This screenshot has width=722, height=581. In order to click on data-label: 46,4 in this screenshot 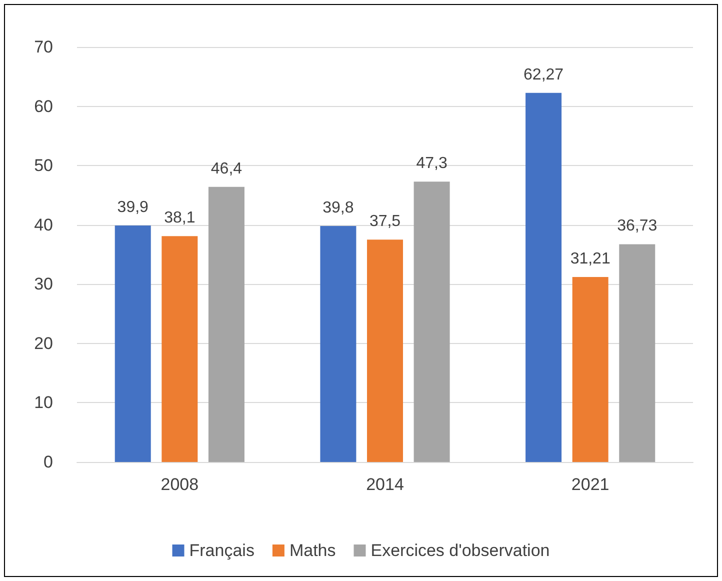, I will do `click(226, 169)`.